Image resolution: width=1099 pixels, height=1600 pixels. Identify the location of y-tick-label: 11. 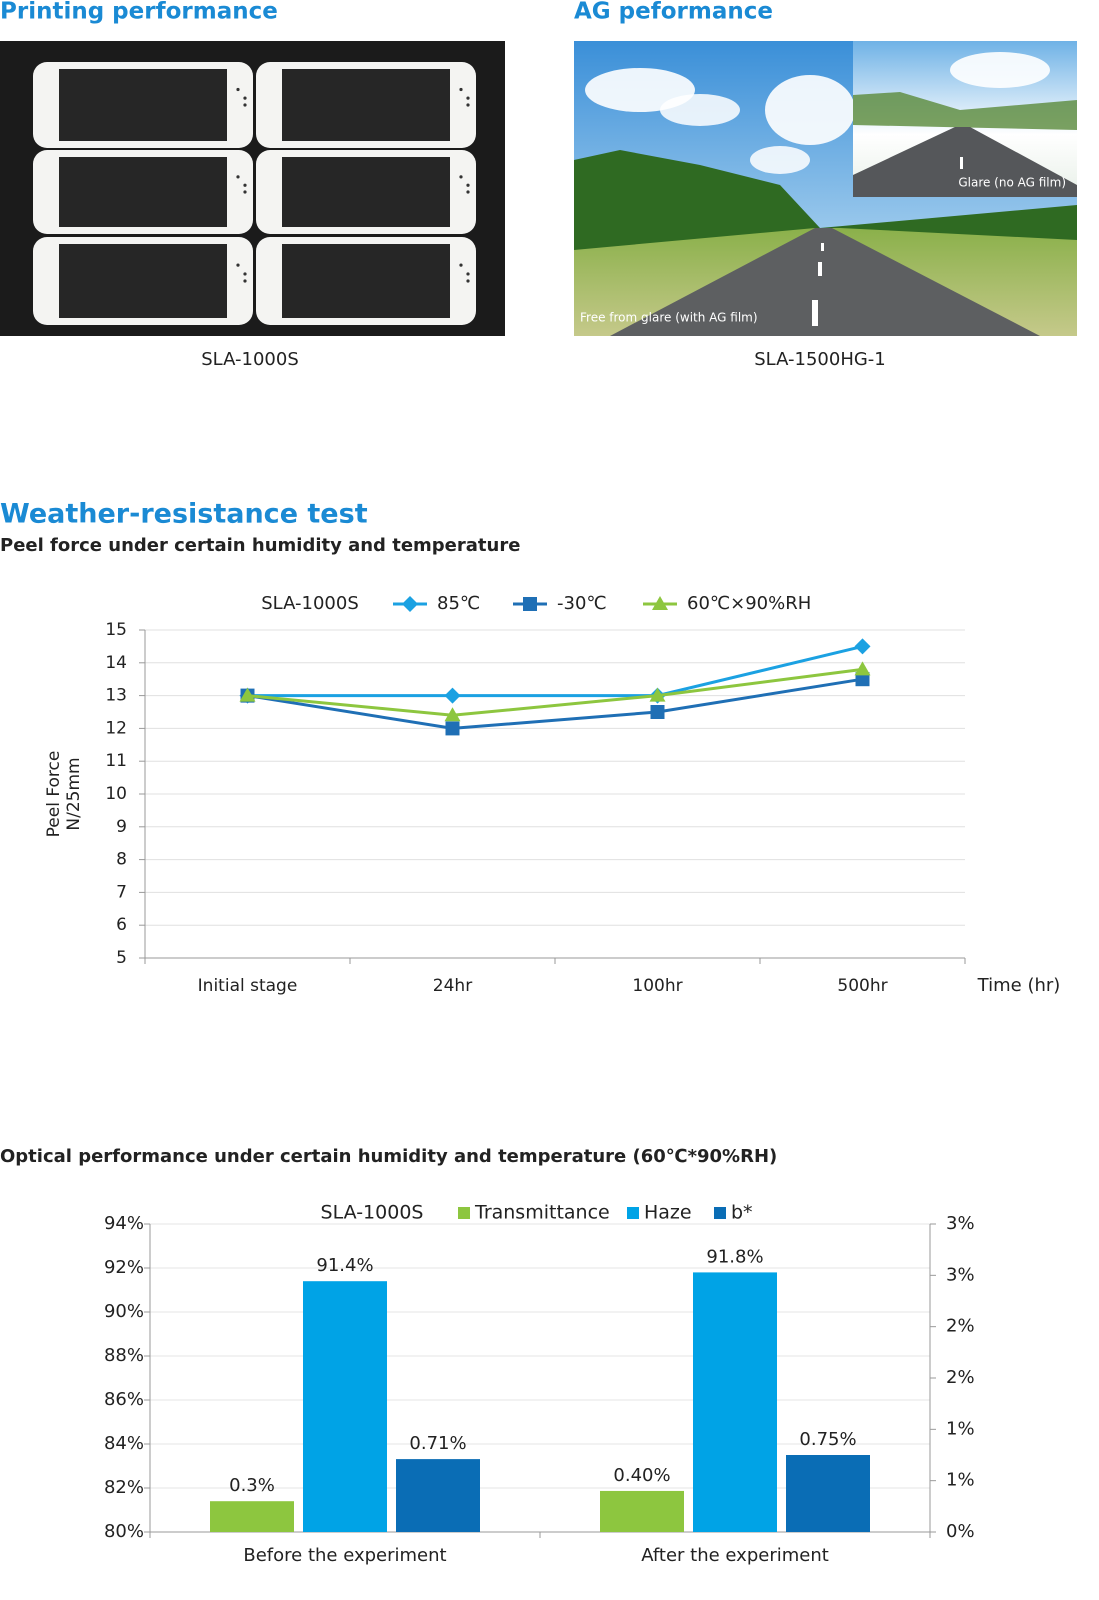
(116, 761).